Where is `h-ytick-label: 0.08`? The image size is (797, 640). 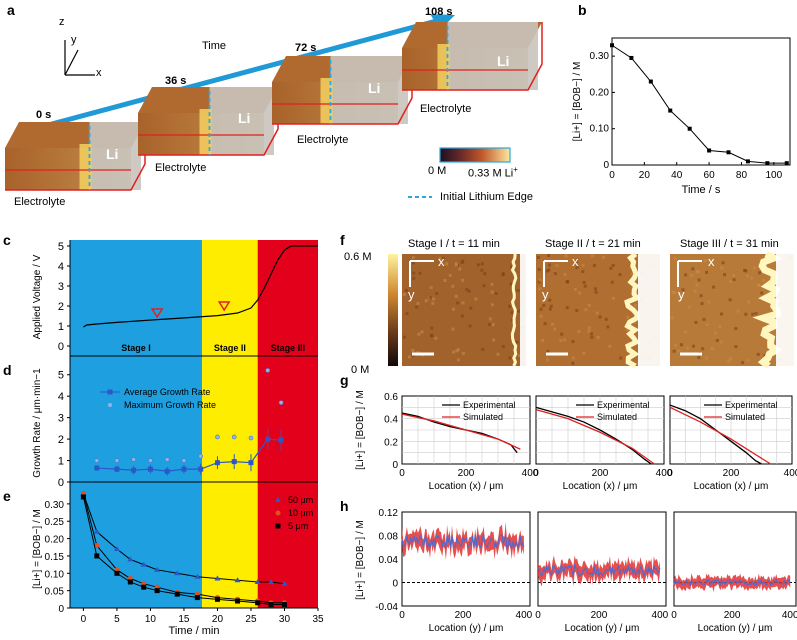 h-ytick-label: 0.08 is located at coordinates (389, 537).